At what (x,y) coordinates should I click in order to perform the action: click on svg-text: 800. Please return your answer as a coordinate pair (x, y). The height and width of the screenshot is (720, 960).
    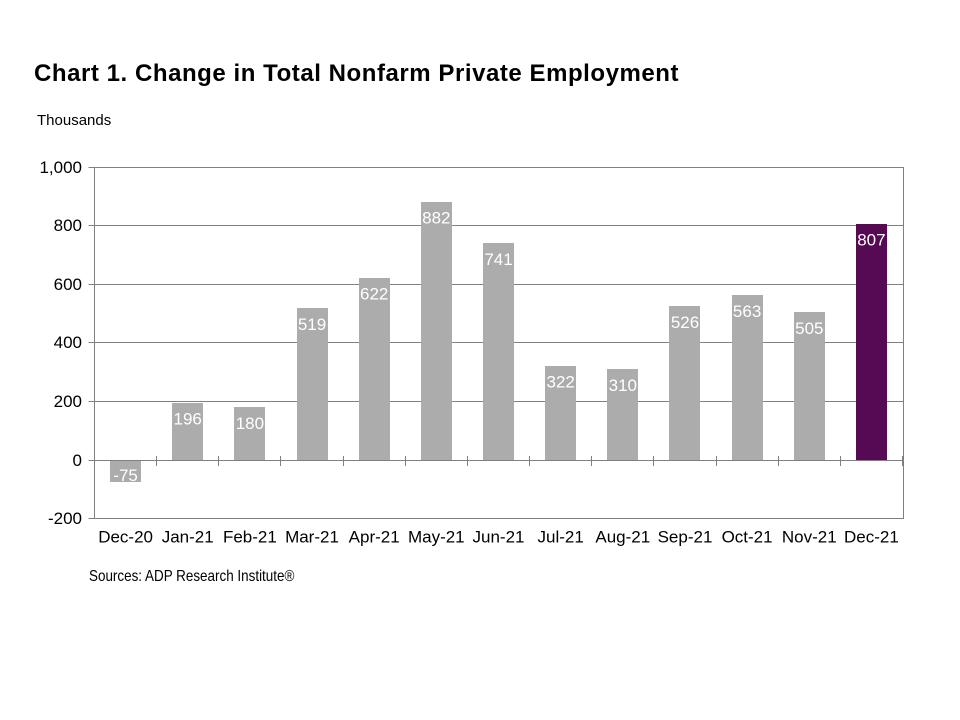
    Looking at the image, I should click on (68, 225).